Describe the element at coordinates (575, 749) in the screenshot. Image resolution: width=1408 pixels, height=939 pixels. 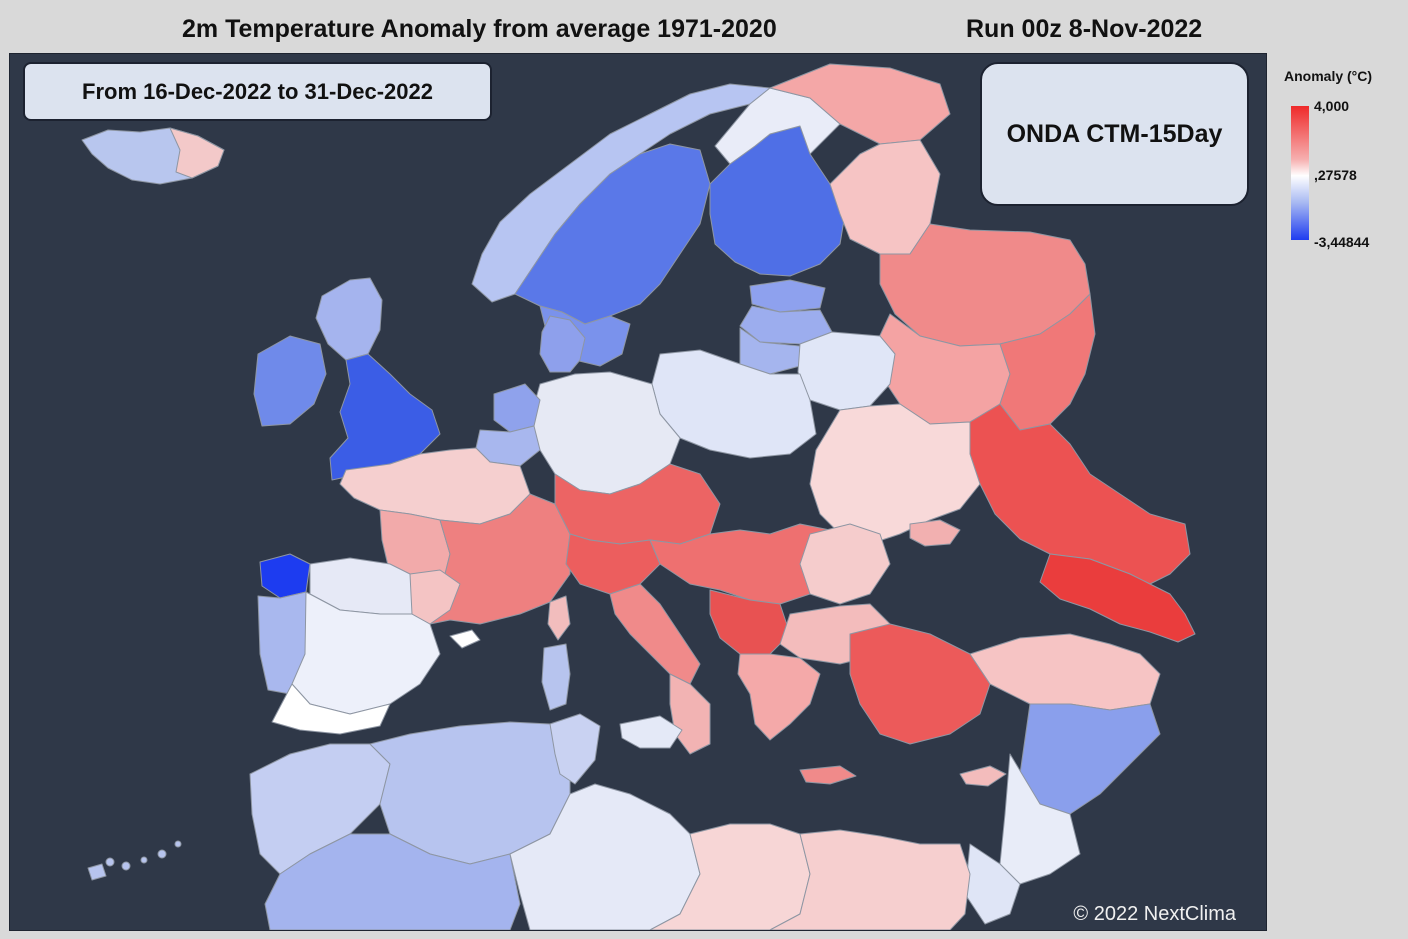
I see `region-tunisia` at that location.